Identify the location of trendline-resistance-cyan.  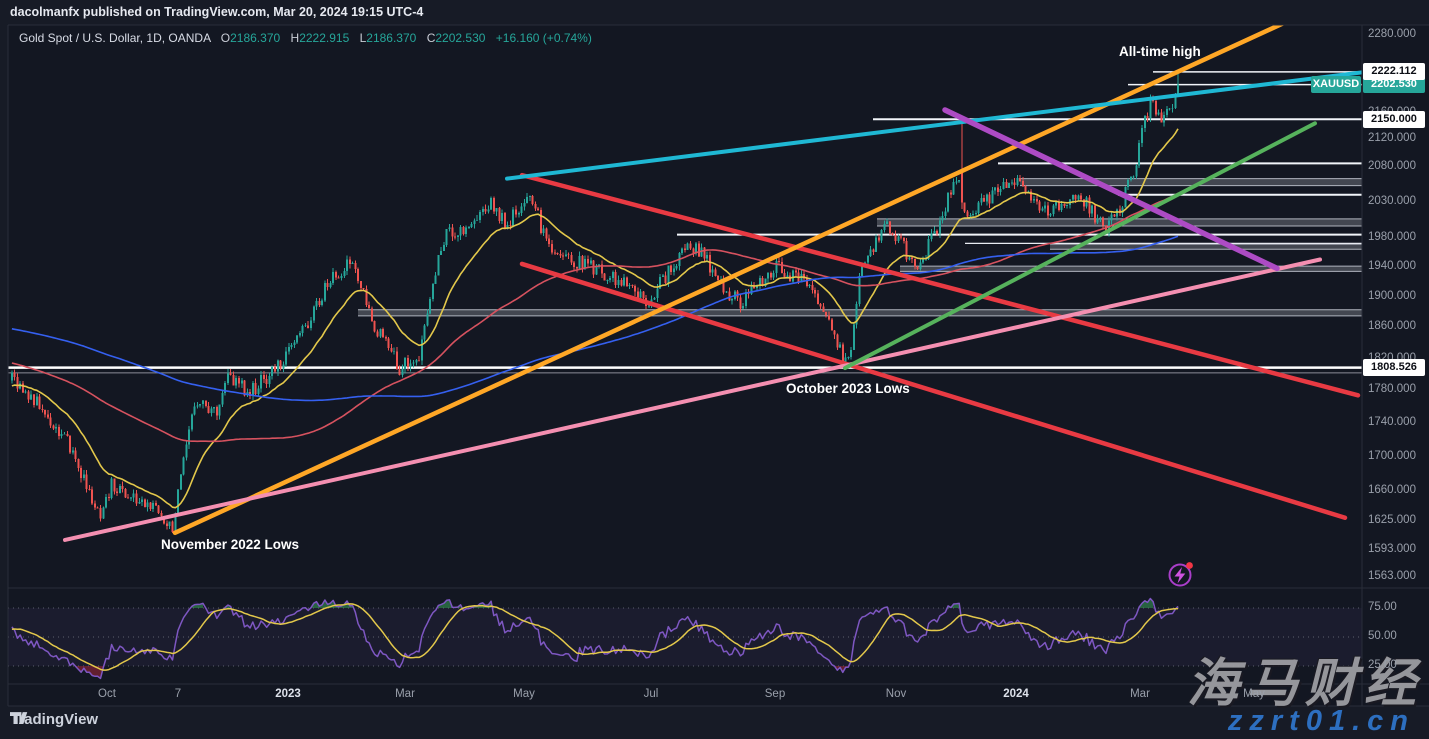
(935, 125).